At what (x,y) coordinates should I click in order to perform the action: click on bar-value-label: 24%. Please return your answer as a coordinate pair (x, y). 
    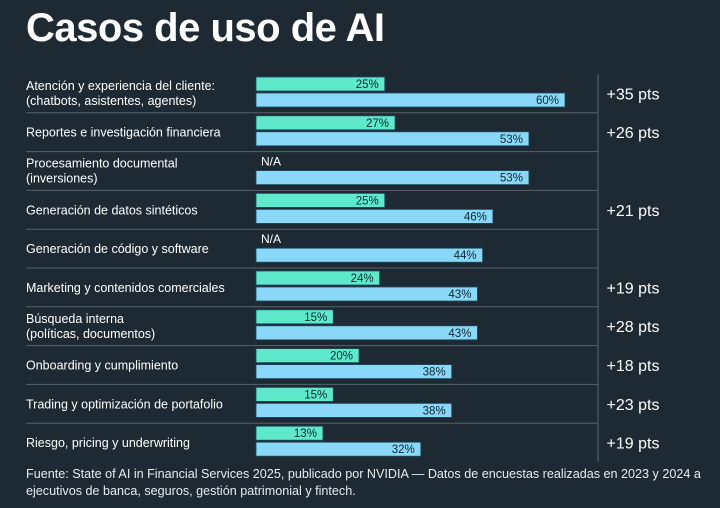
    Looking at the image, I should click on (362, 279).